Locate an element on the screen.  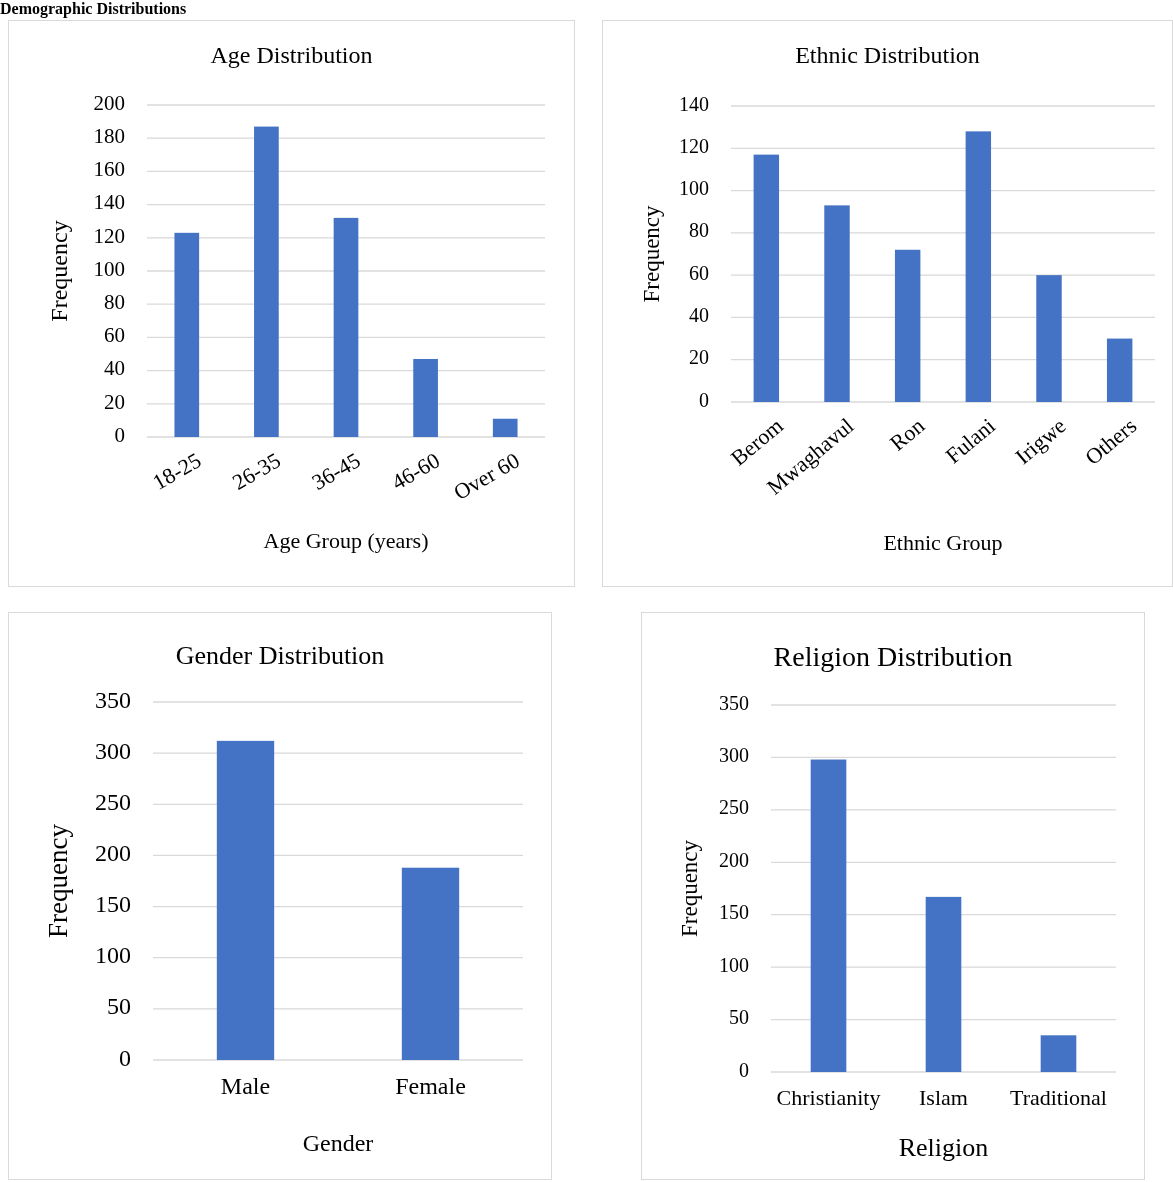
x-axis-title: Age Group (years) is located at coordinates (346, 541).